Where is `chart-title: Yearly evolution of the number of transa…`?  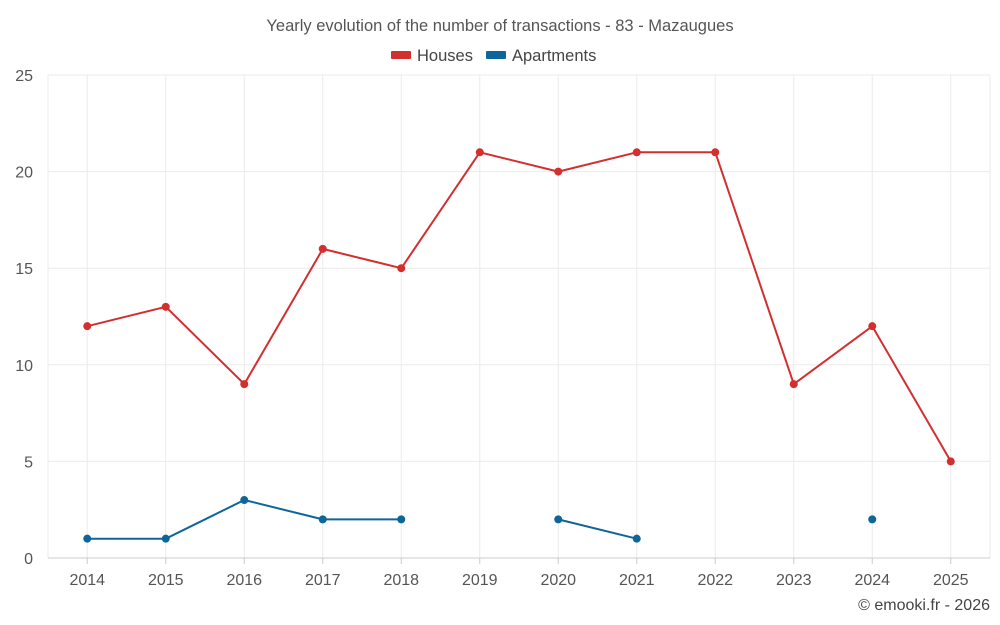
chart-title: Yearly evolution of the number of transa… is located at coordinates (499, 26).